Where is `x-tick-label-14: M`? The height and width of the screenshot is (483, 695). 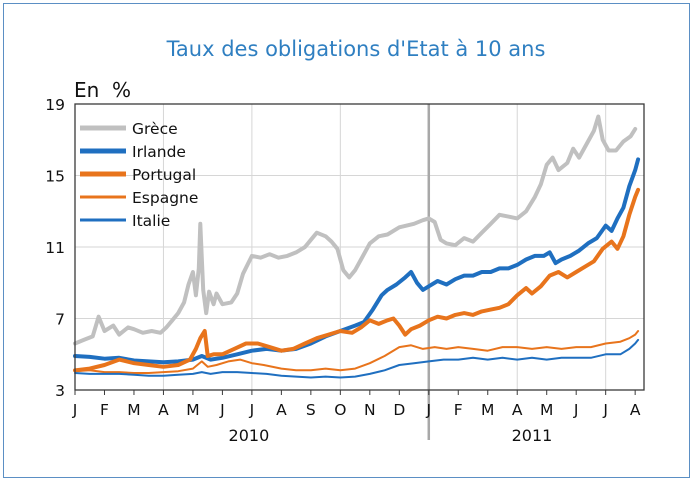
x-tick-label-14: M is located at coordinates (487, 410).